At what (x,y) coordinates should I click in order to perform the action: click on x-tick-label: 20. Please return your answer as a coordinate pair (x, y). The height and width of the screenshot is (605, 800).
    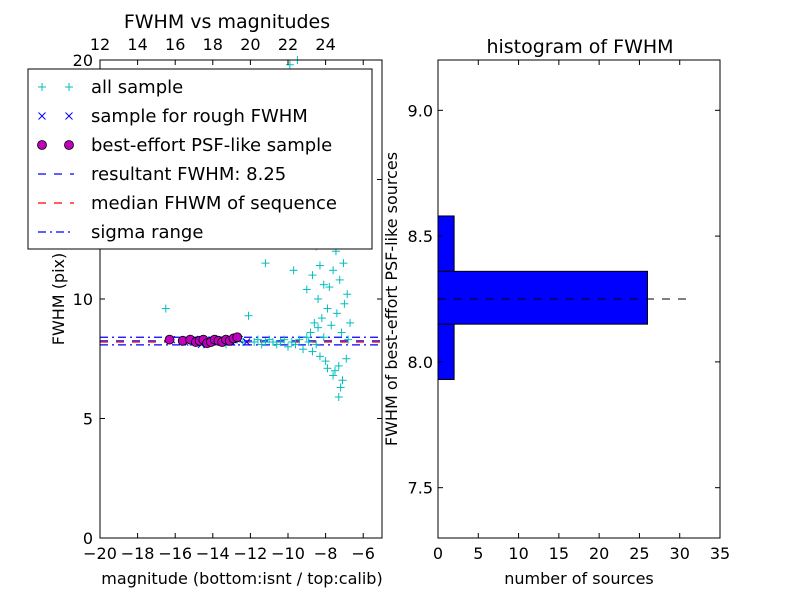
    Looking at the image, I should click on (599, 553).